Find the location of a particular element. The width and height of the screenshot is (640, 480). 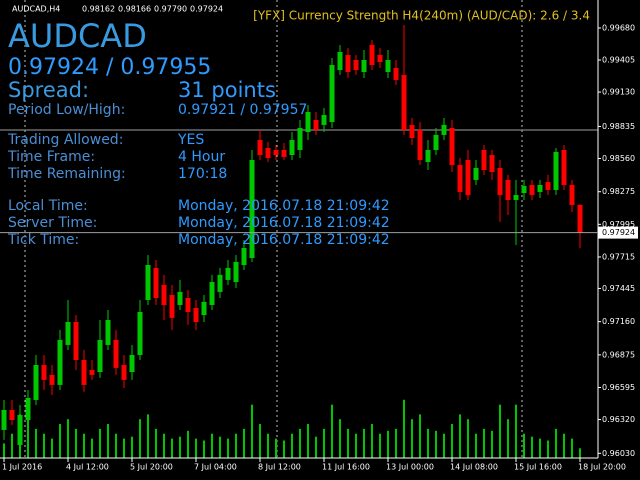

info-label: Time Remaining: is located at coordinates (66, 174).